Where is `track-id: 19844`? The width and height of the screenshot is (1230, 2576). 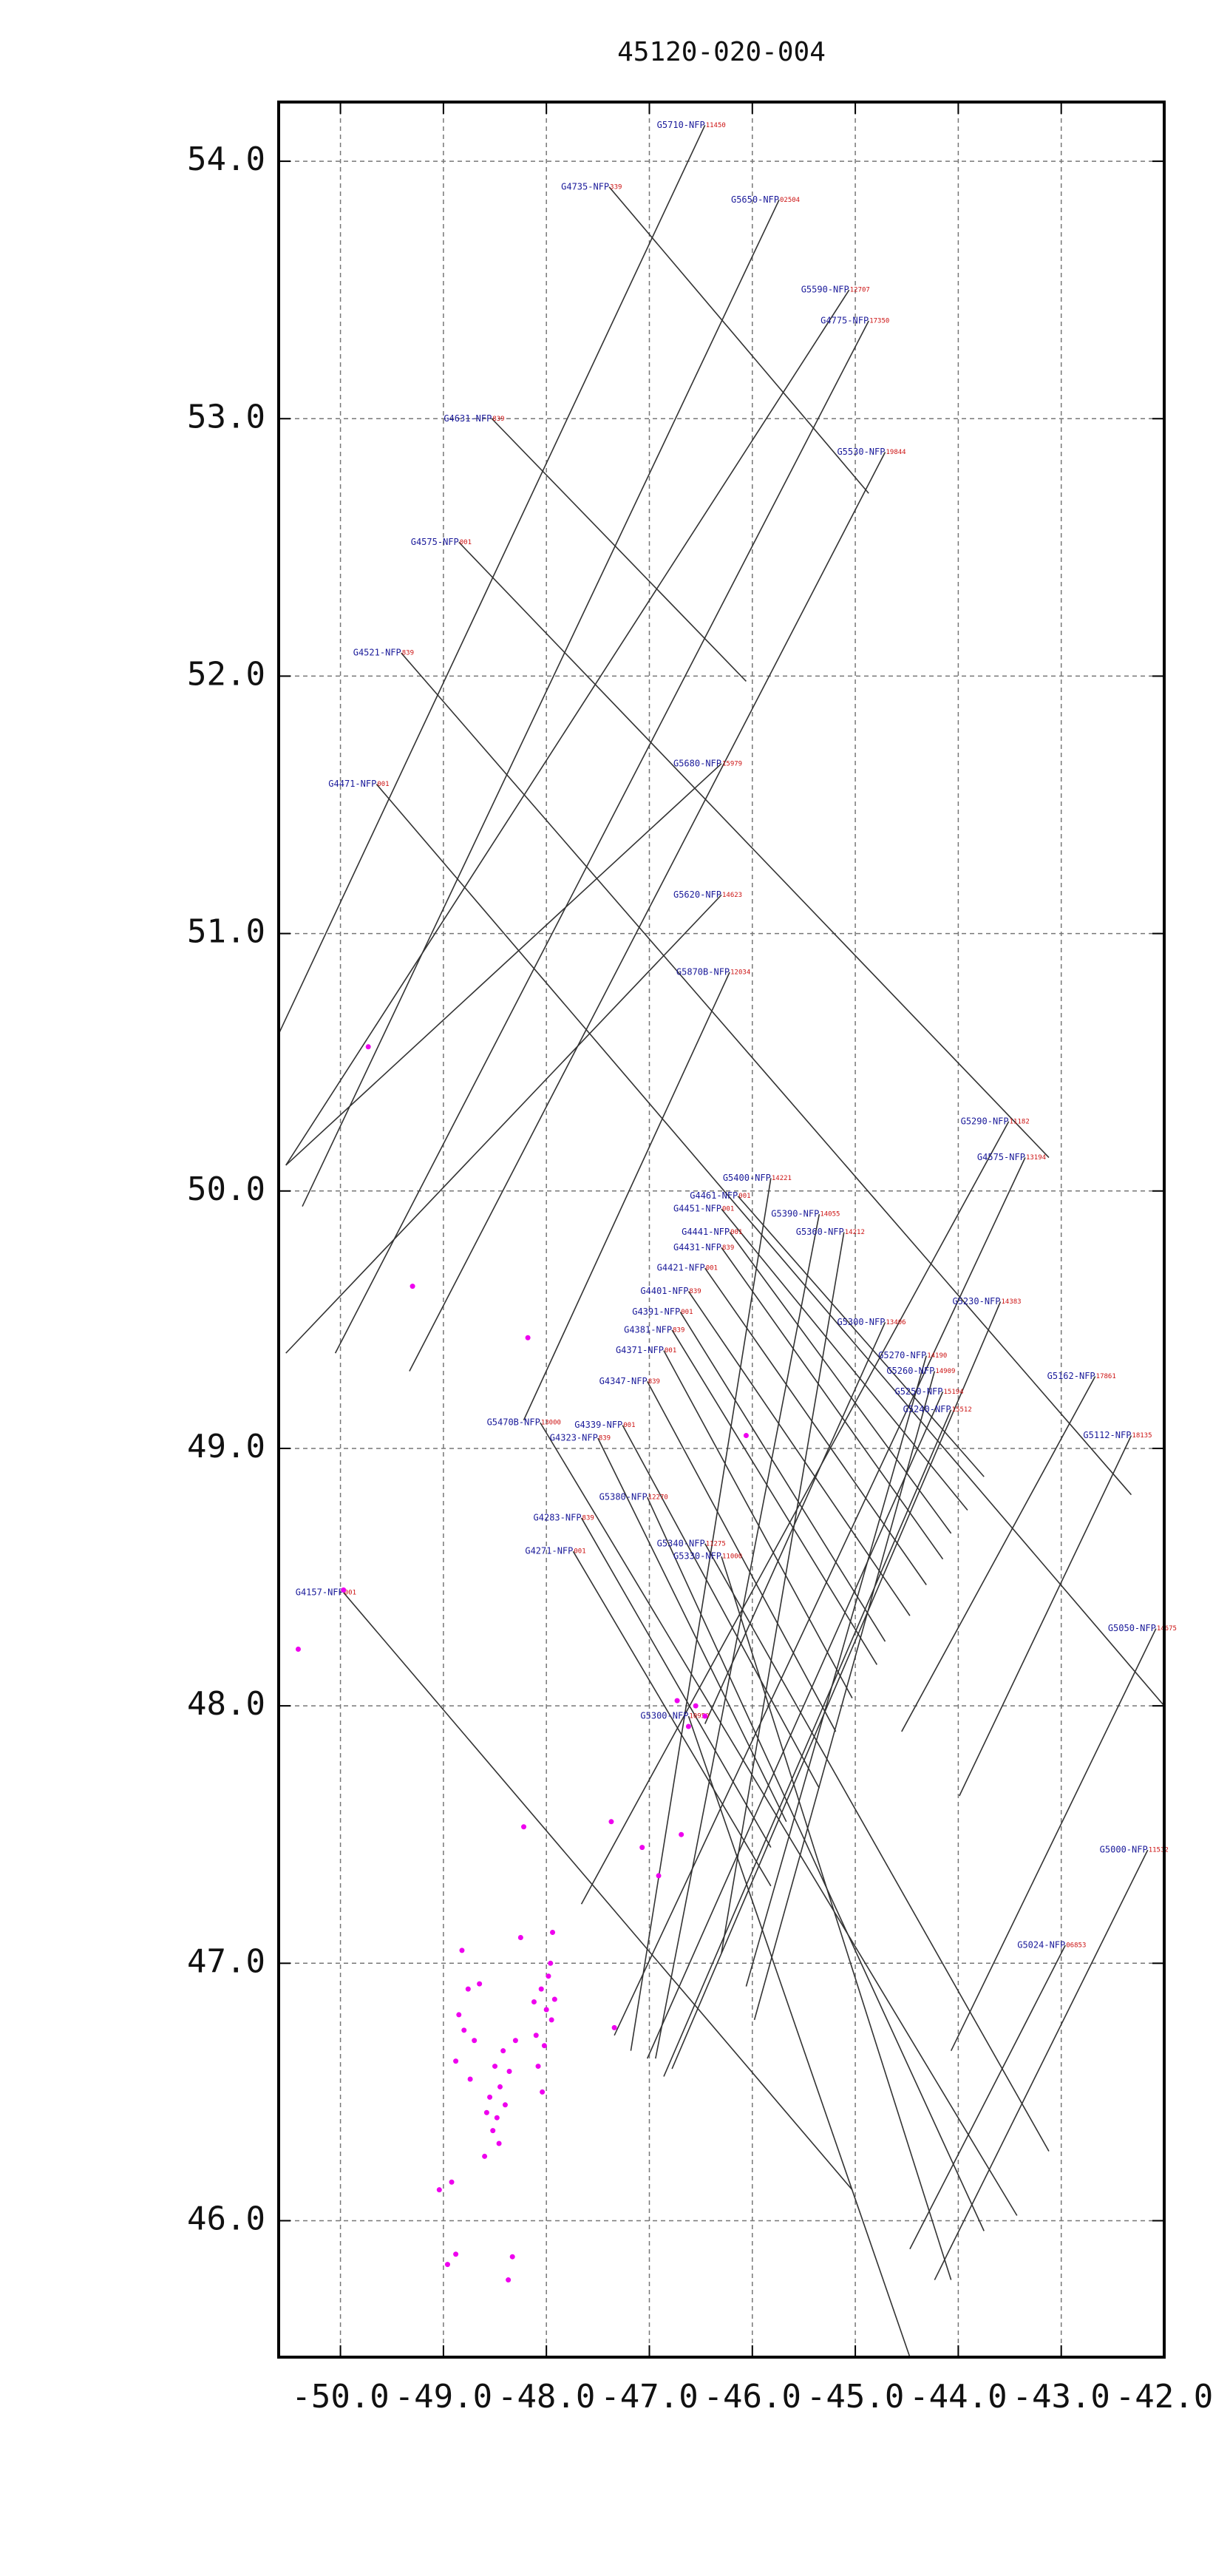 track-id: 19844 is located at coordinates (895, 452).